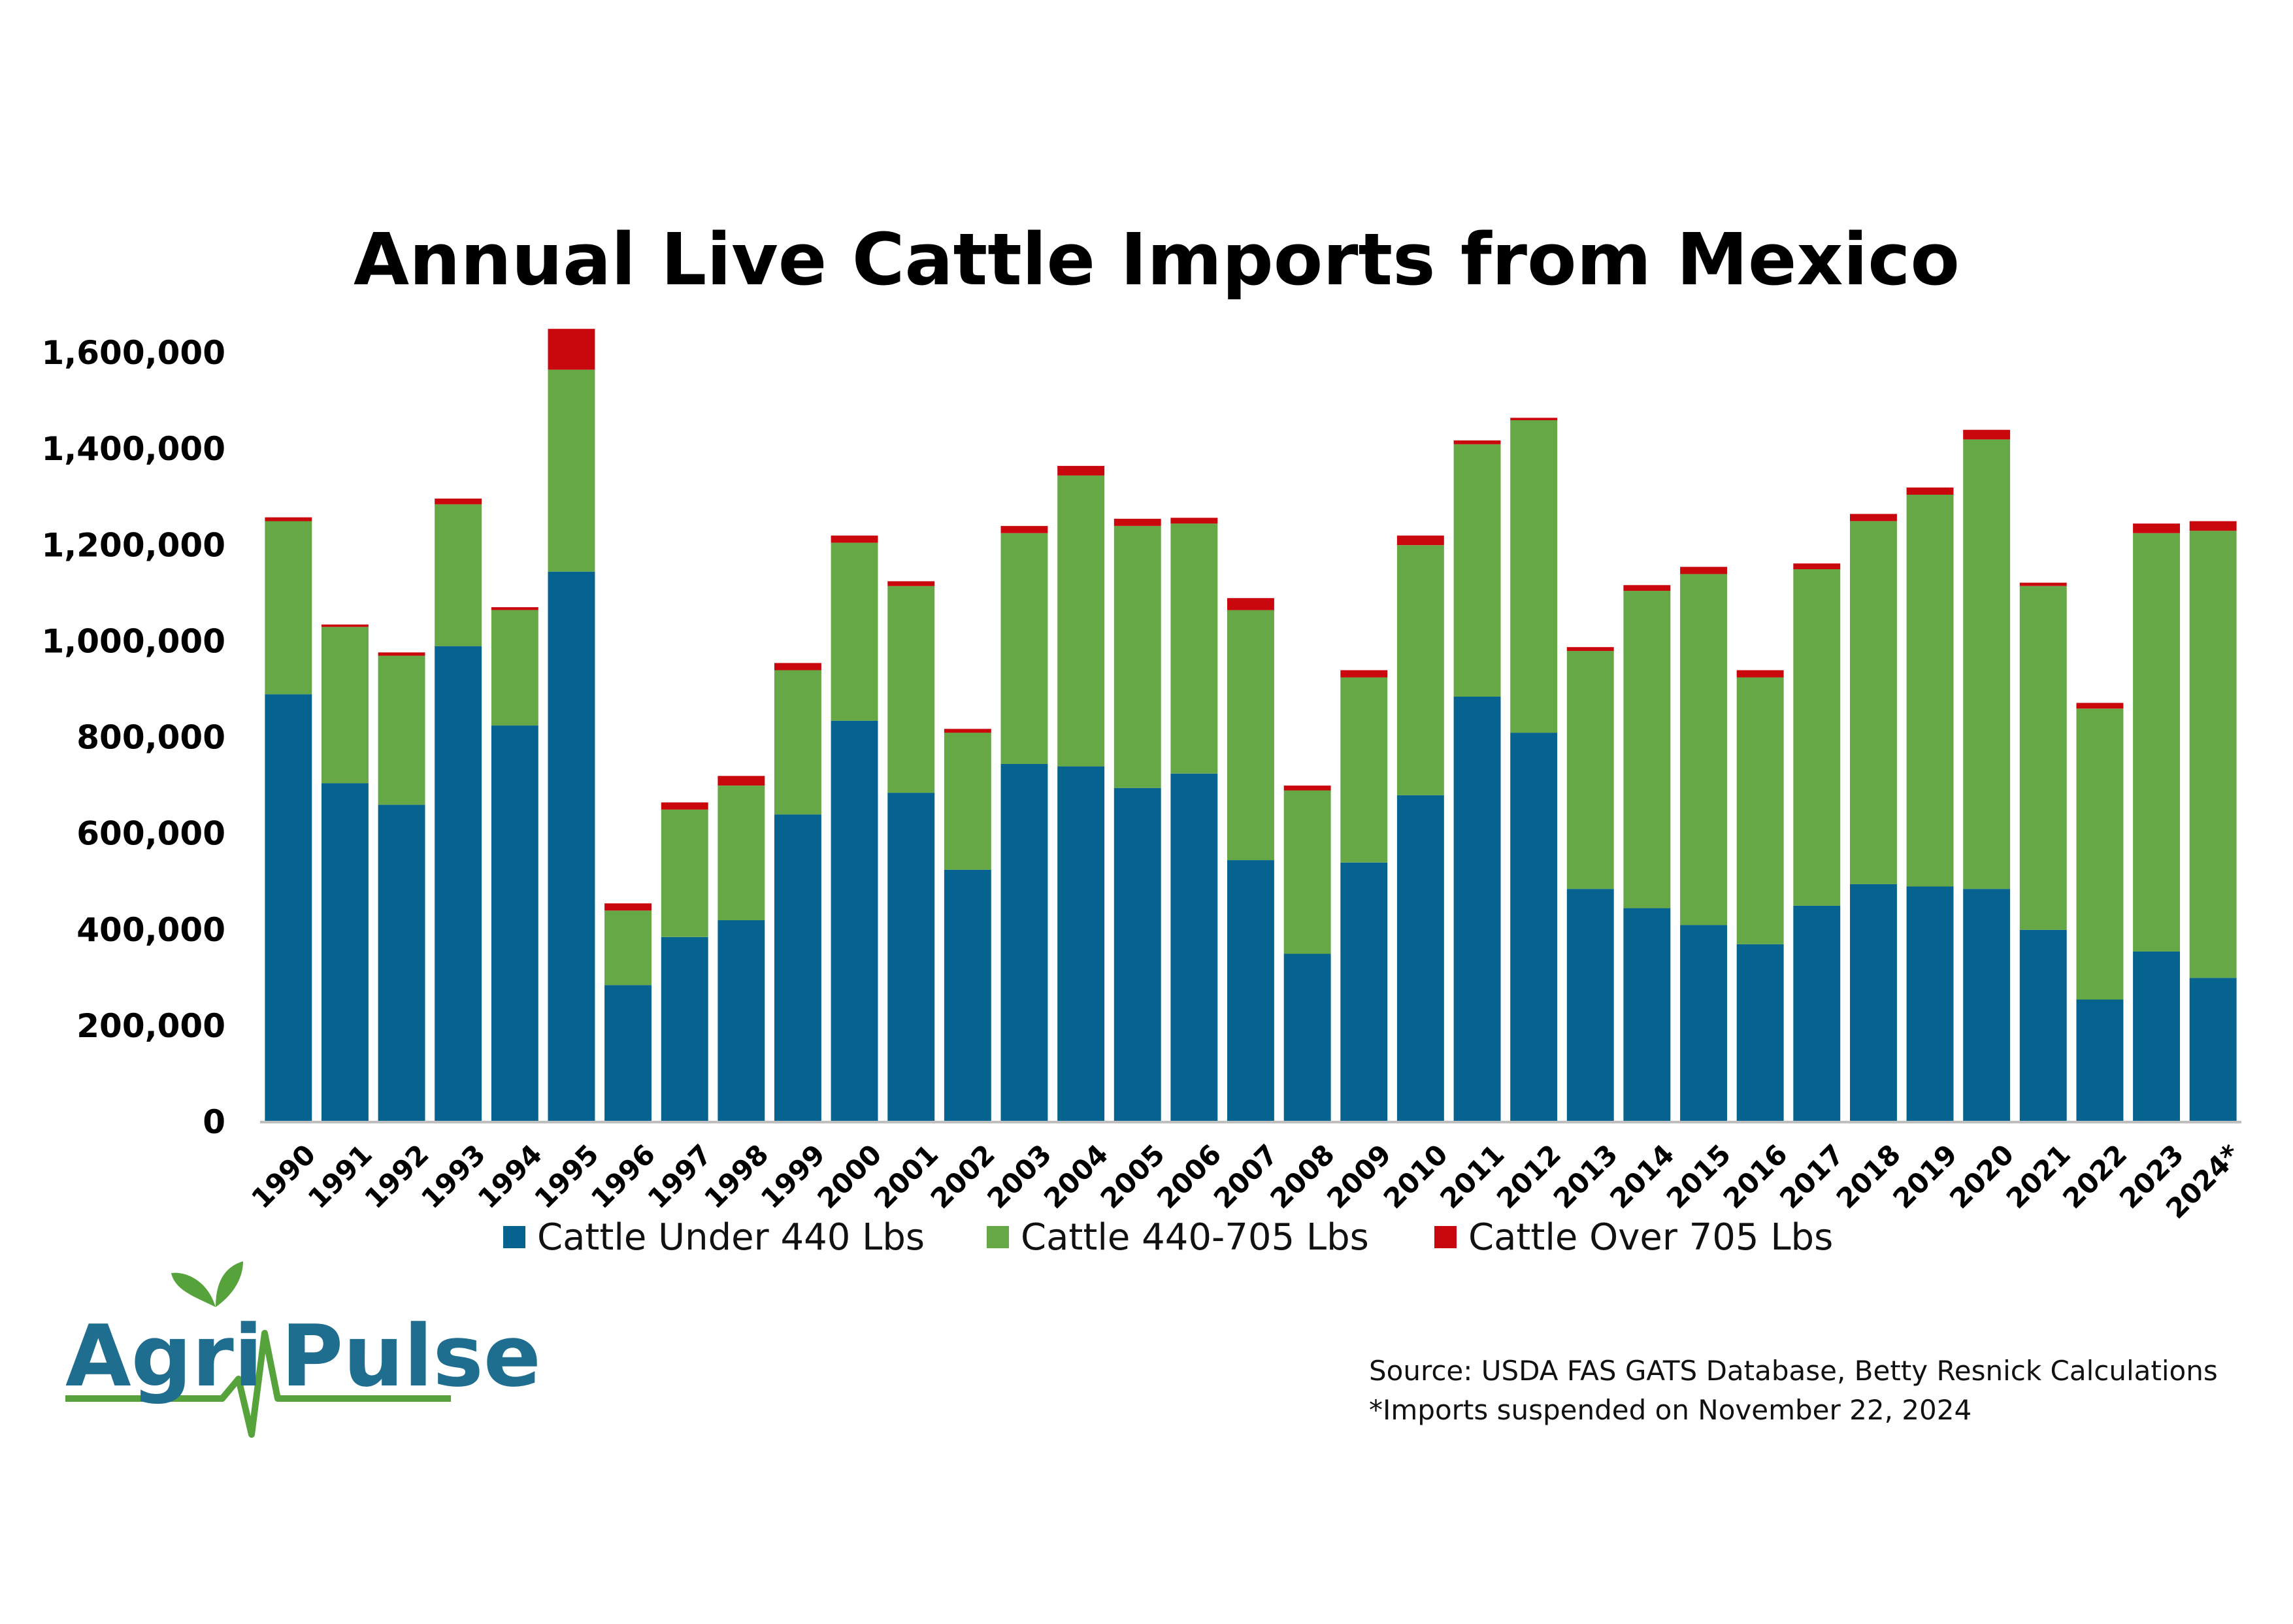  I want to click on logo-agri-text: Agri, so click(164, 1356).